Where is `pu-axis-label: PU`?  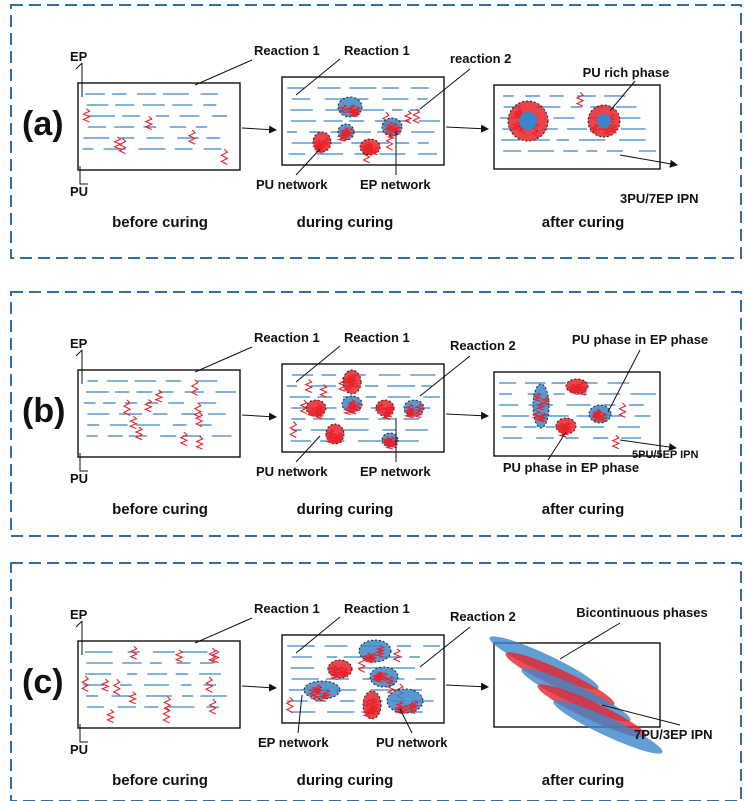 pu-axis-label: PU is located at coordinates (79, 478).